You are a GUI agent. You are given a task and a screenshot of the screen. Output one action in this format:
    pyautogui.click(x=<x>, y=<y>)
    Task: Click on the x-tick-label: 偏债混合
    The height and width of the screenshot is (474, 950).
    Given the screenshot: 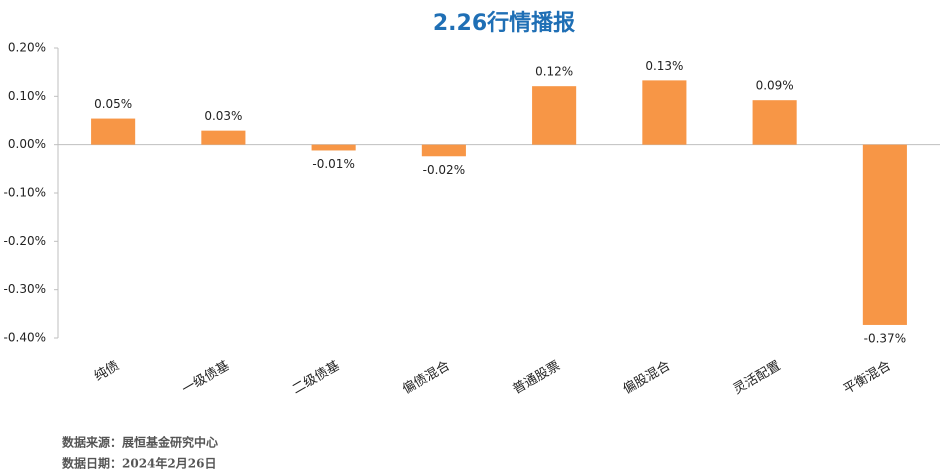 What is the action you would take?
    pyautogui.click(x=426, y=378)
    